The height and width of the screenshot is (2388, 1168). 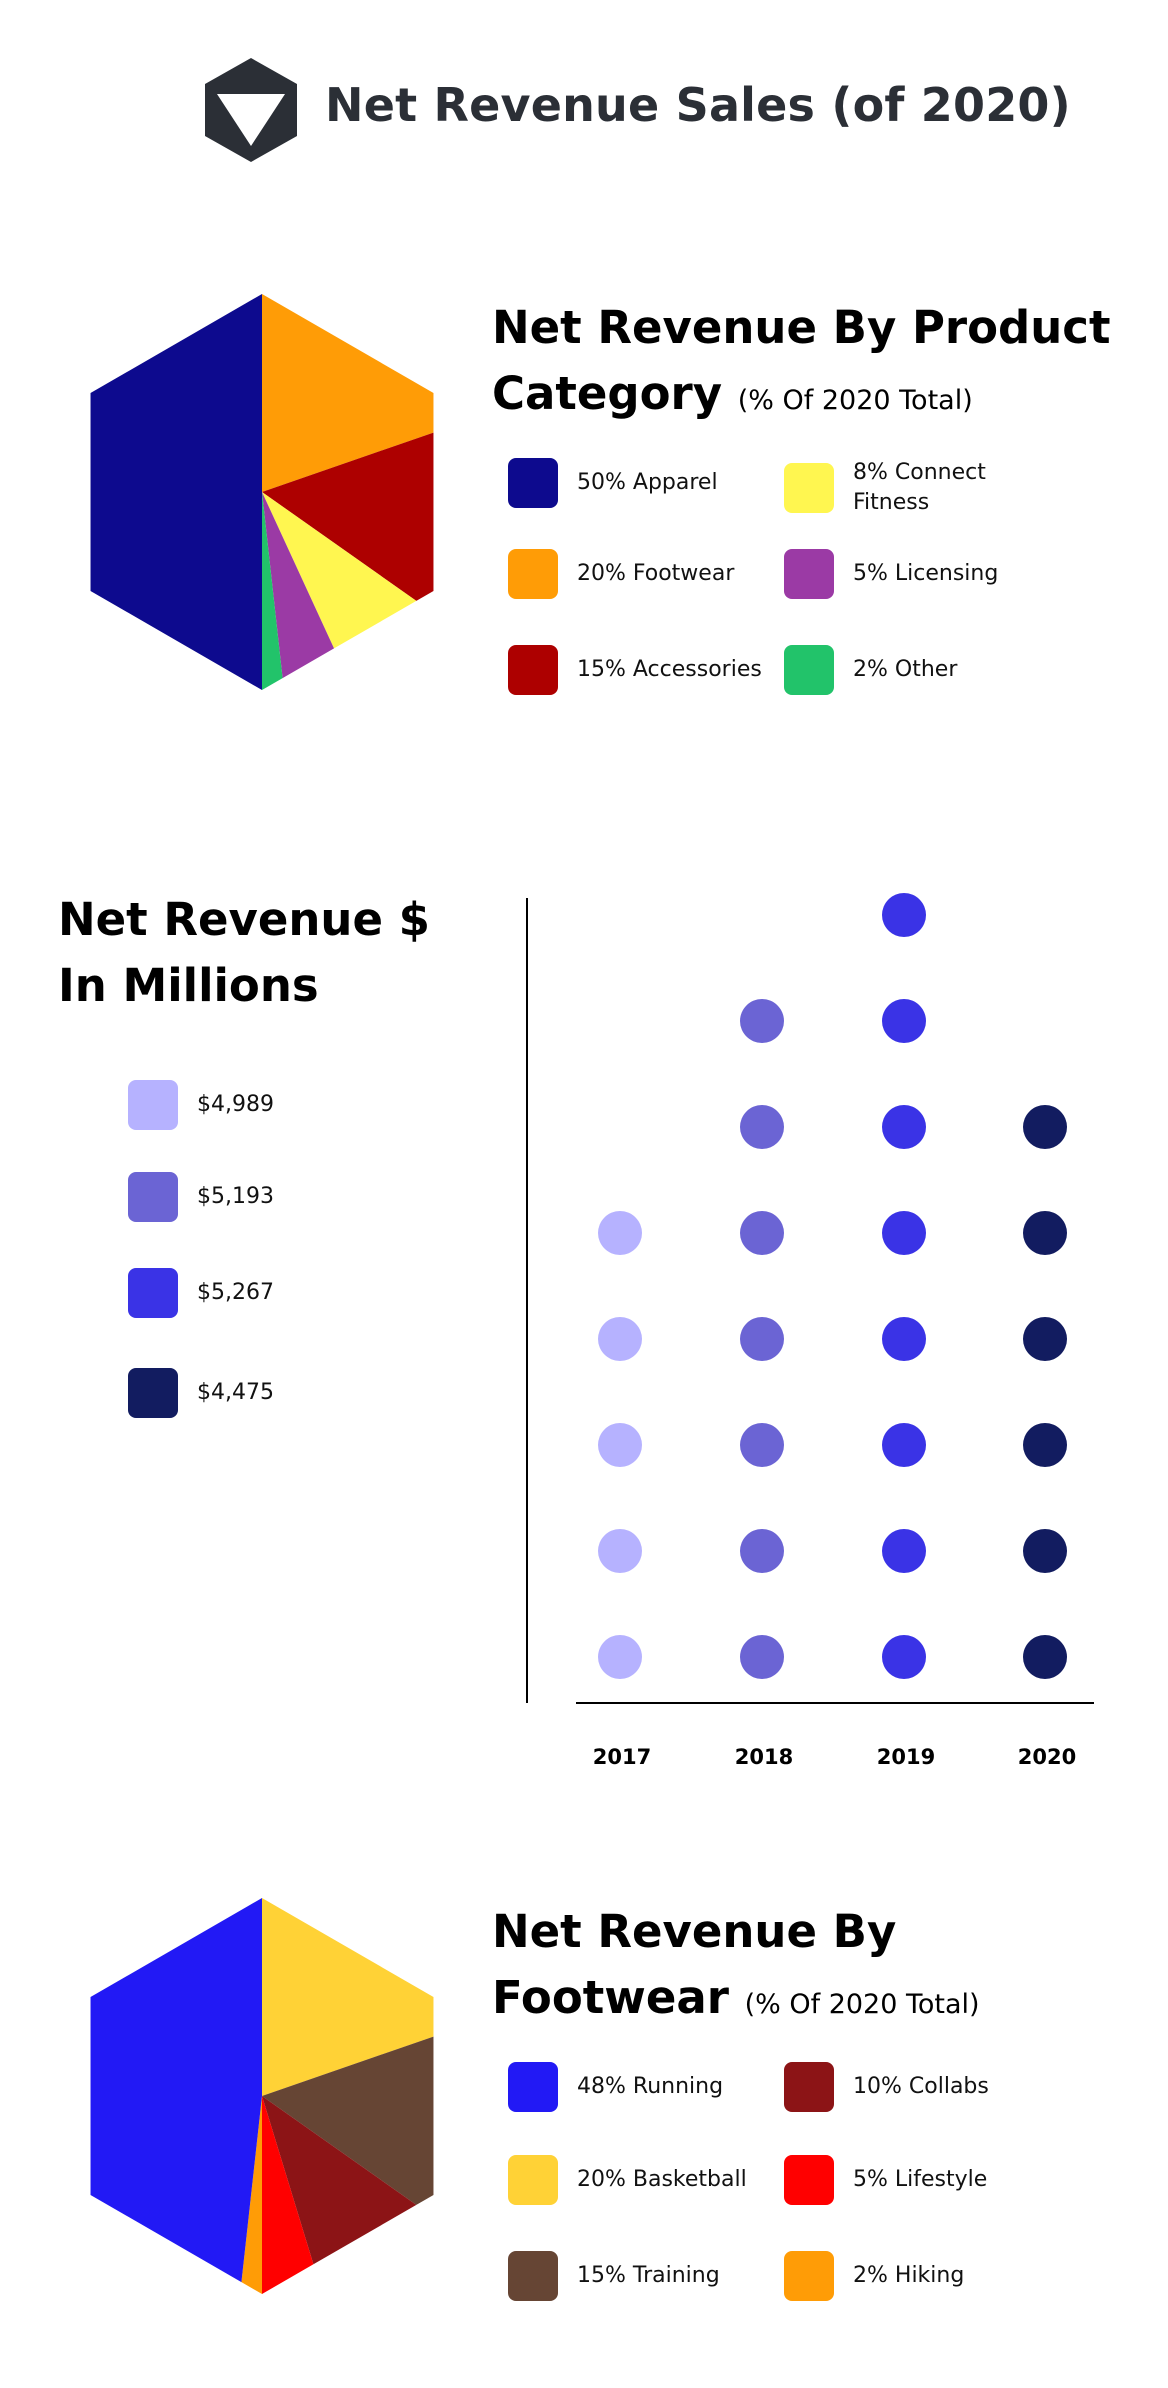 I want to click on product-category-legend-item: 50% Apparel, so click(x=613, y=483).